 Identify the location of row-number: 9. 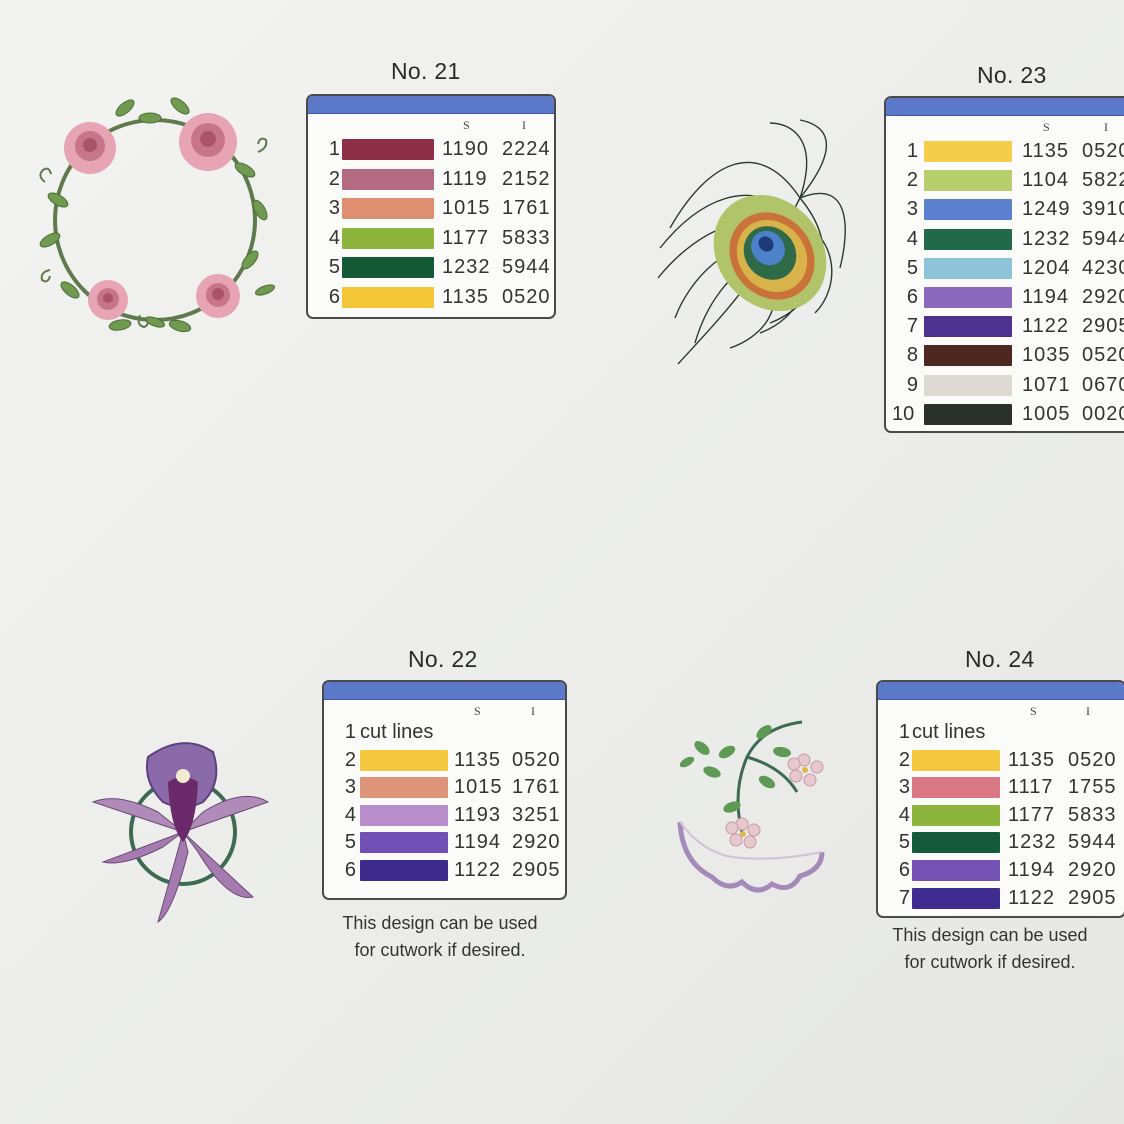
(912, 384).